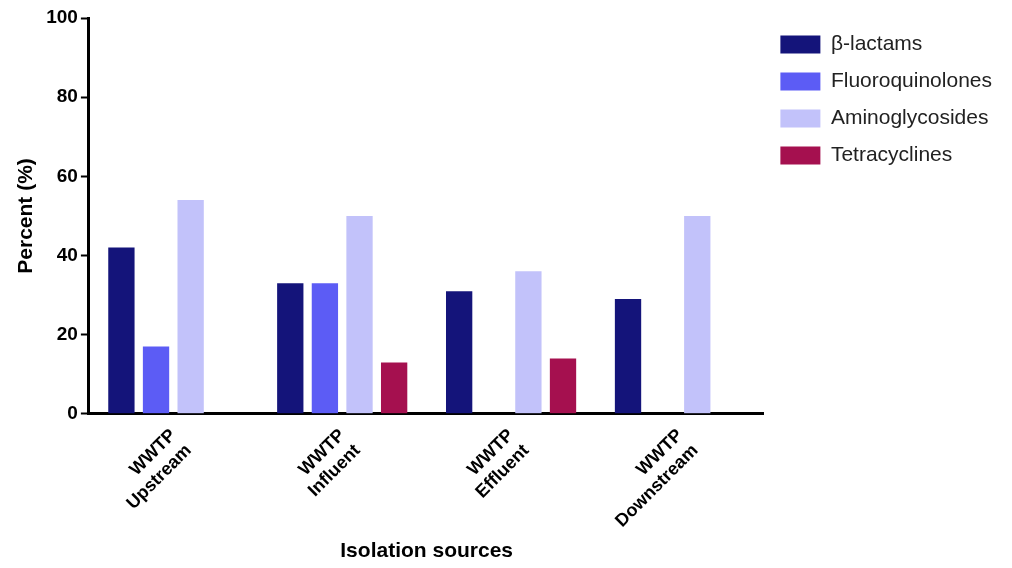 The image size is (1012, 568). What do you see at coordinates (427, 550) in the screenshot?
I see `x-axis-title: Isolation sources` at bounding box center [427, 550].